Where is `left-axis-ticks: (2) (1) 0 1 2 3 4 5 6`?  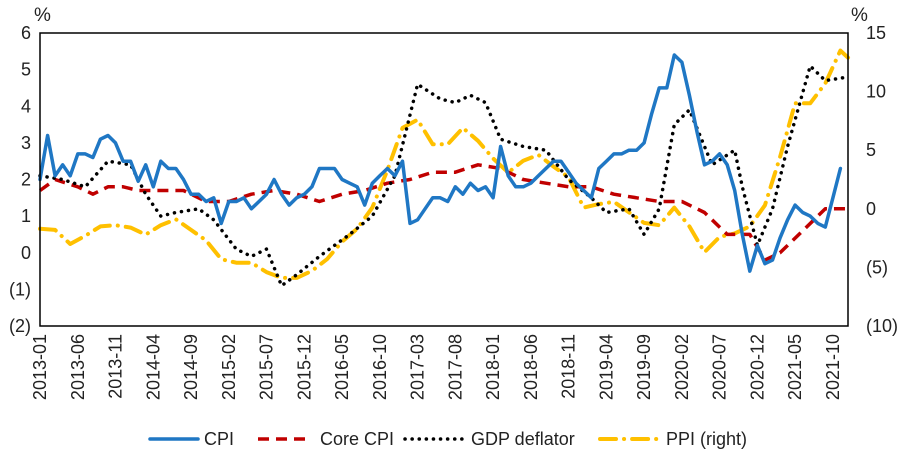
left-axis-ticks: (2) (1) 0 1 2 3 4 5 6 is located at coordinates (20, 179).